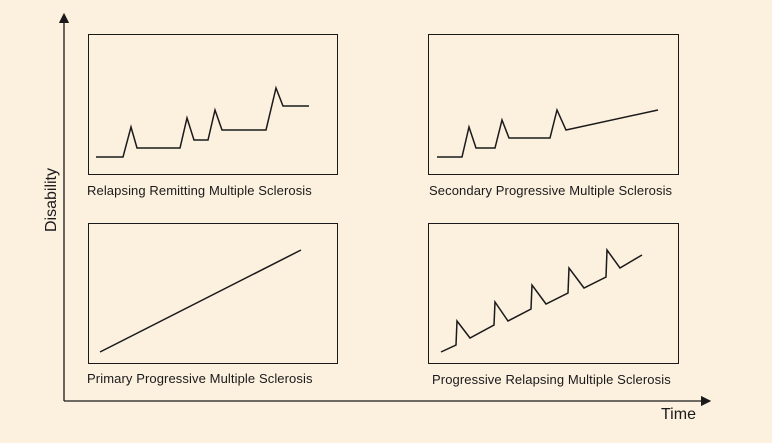 The image size is (772, 443). What do you see at coordinates (678, 414) in the screenshot?
I see `x-axis-label: Time` at bounding box center [678, 414].